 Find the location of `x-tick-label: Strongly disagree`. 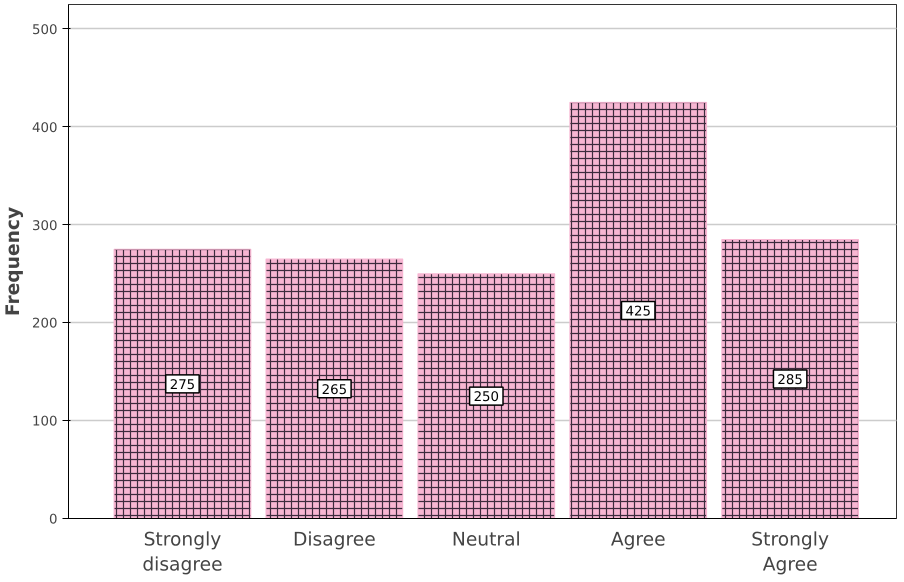

x-tick-label: Strongly disagree is located at coordinates (182, 553).